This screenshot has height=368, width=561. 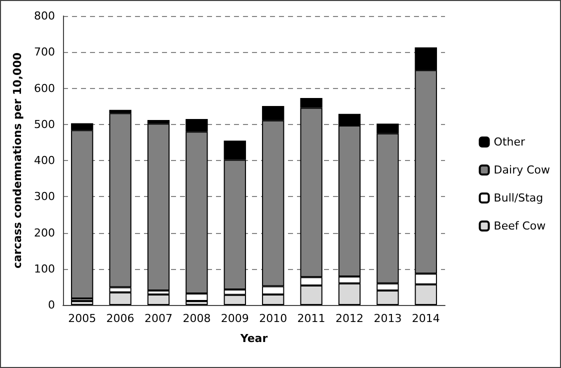 I want to click on x-tick-label: 2013, so click(x=388, y=318).